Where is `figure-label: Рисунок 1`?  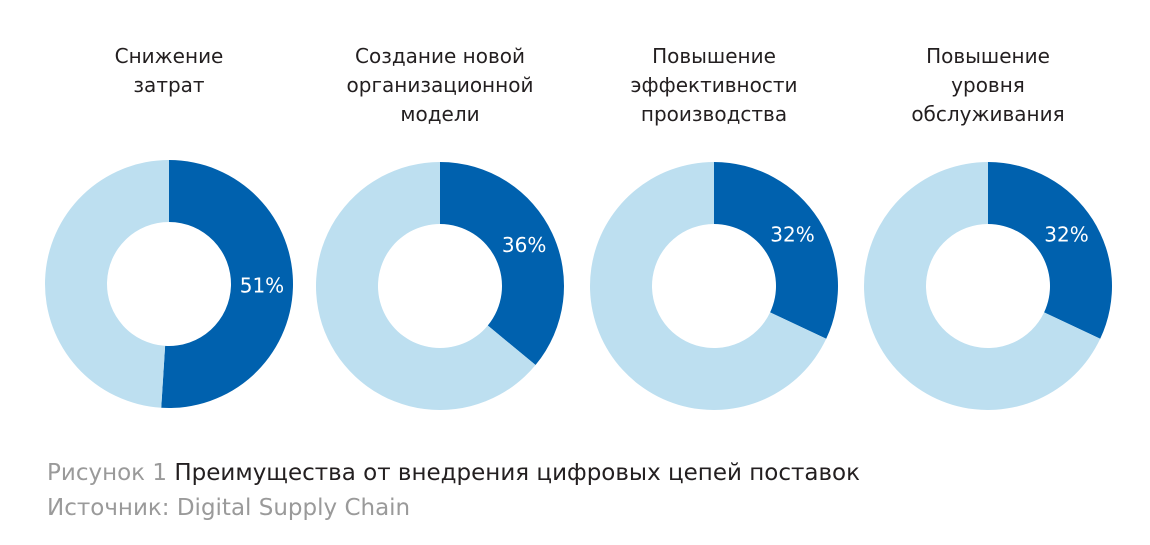
figure-label: Рисунок 1 is located at coordinates (107, 473).